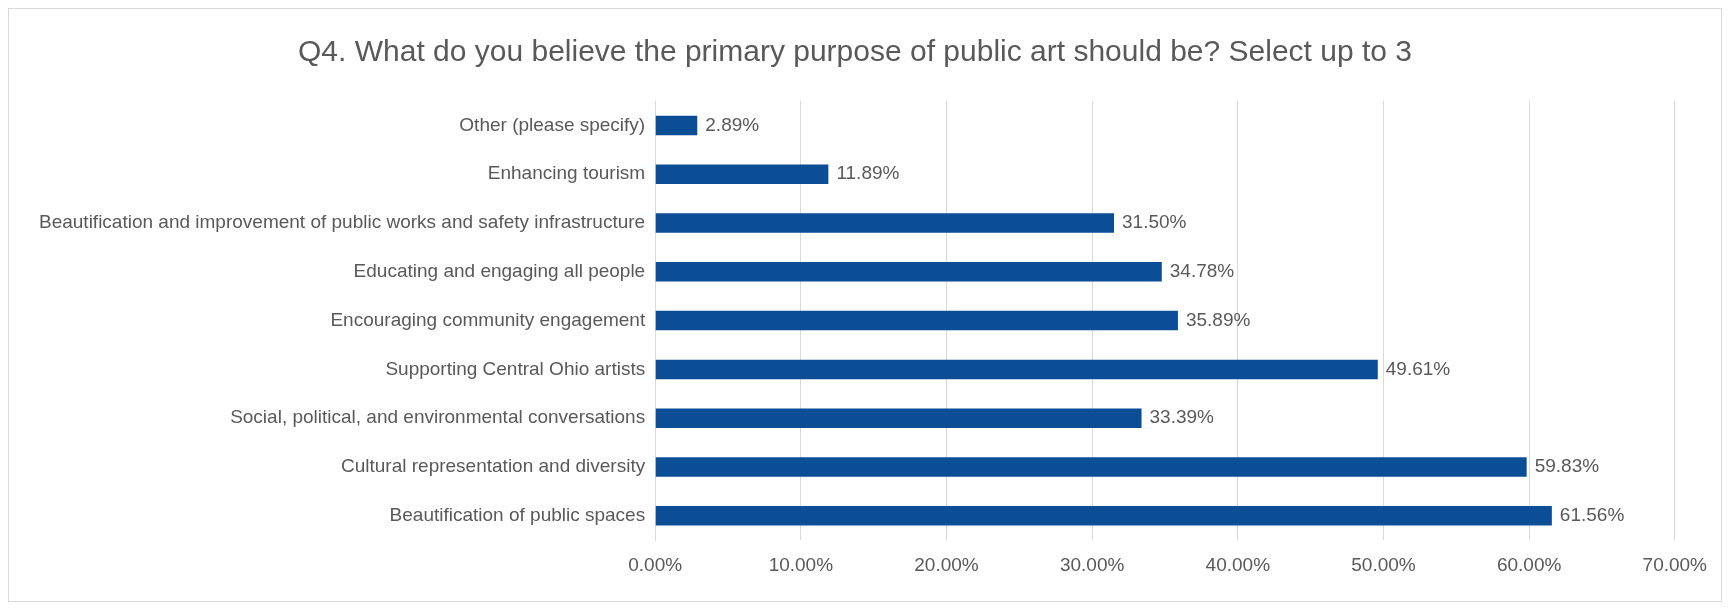  I want to click on x-tick-label: 60.00%, so click(1529, 564).